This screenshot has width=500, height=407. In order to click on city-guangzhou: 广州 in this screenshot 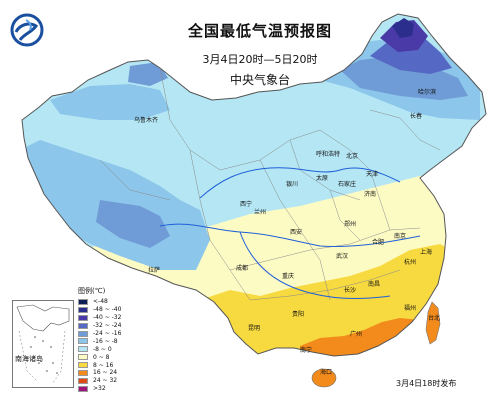, I will do `click(356, 334)`.